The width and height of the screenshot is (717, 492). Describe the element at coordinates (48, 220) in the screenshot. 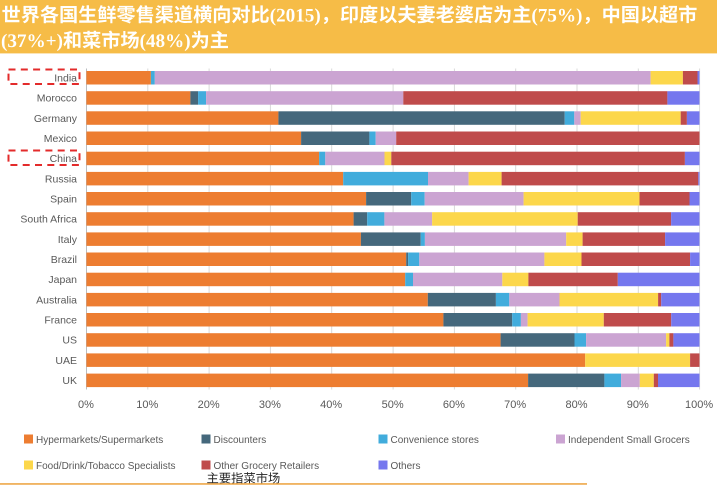

I see `svg-text: South Africa` at that location.